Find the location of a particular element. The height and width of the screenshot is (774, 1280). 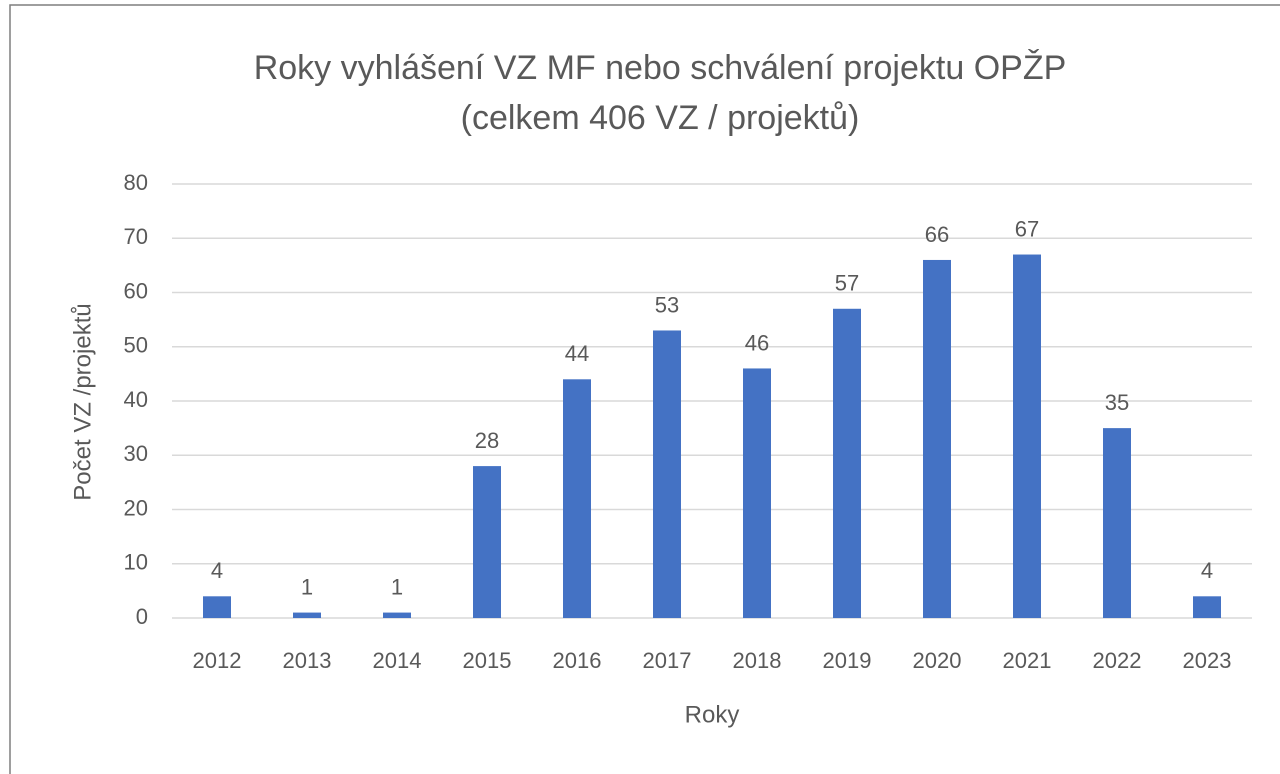

y-tick-label: 60 is located at coordinates (136, 290).